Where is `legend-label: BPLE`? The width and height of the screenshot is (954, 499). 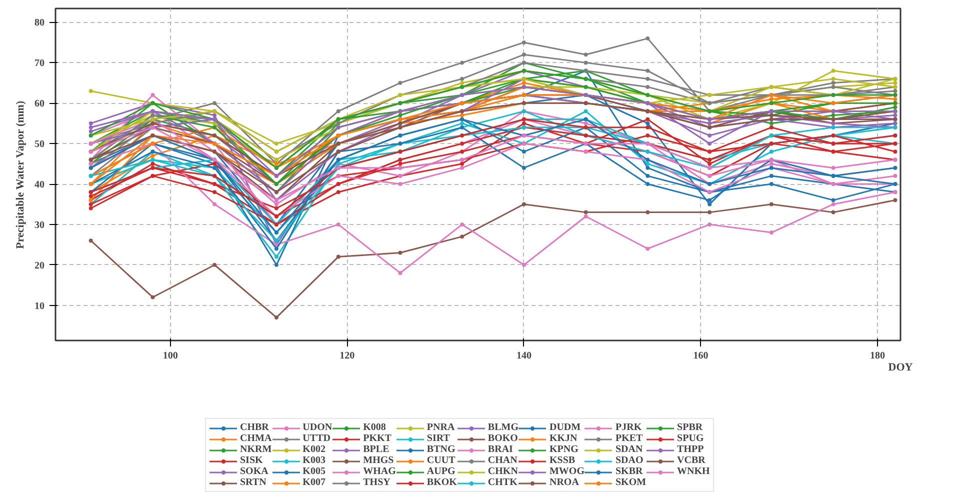
legend-label: BPLE is located at coordinates (376, 449).